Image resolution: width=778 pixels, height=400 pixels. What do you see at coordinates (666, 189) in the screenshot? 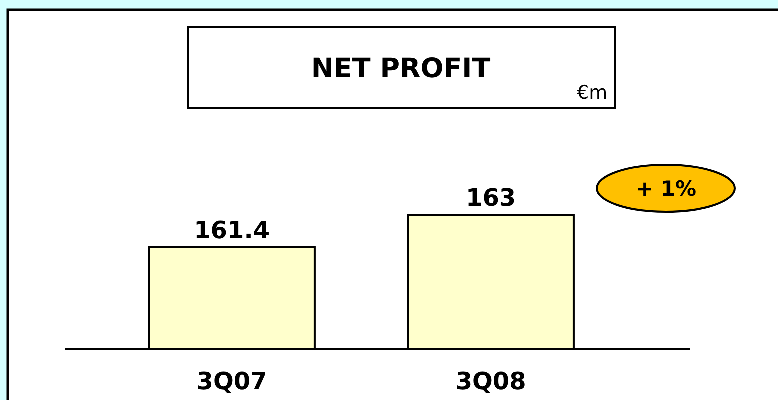
I see `annotation: + 1%` at bounding box center [666, 189].